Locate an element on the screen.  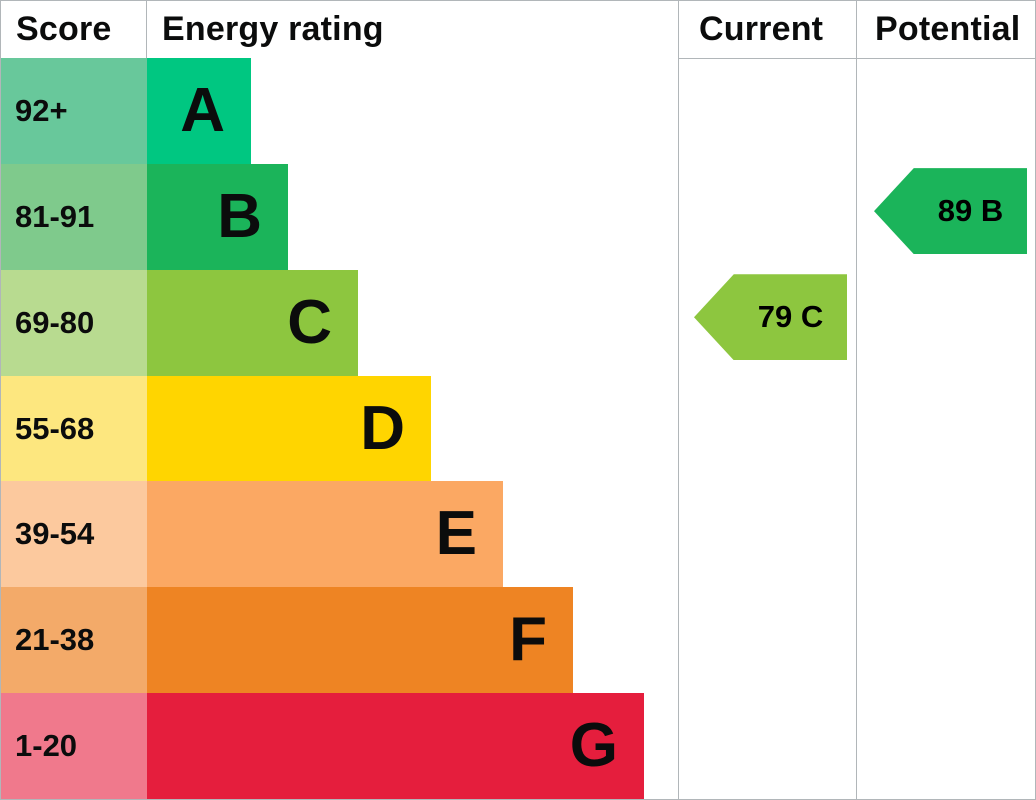
potential-rating-arrow: 89 B is located at coordinates (950, 211).